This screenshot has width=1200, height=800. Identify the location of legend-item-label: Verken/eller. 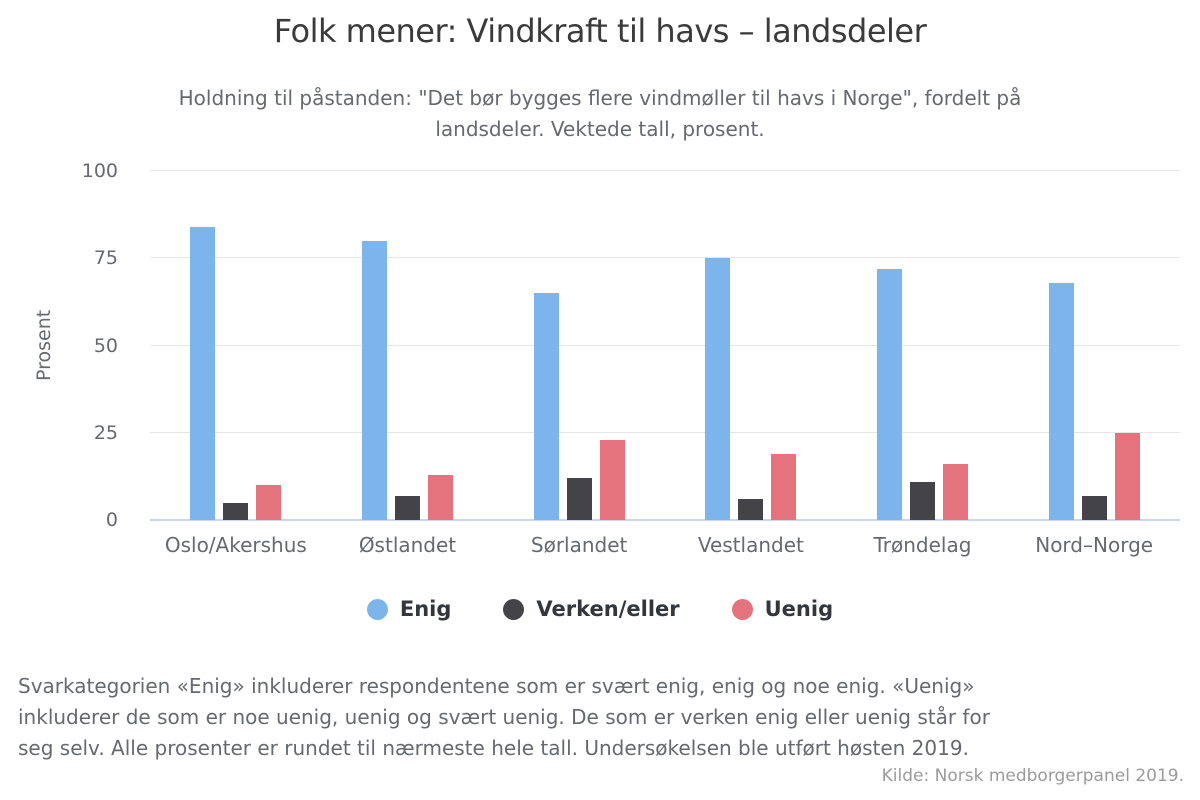
(608, 609).